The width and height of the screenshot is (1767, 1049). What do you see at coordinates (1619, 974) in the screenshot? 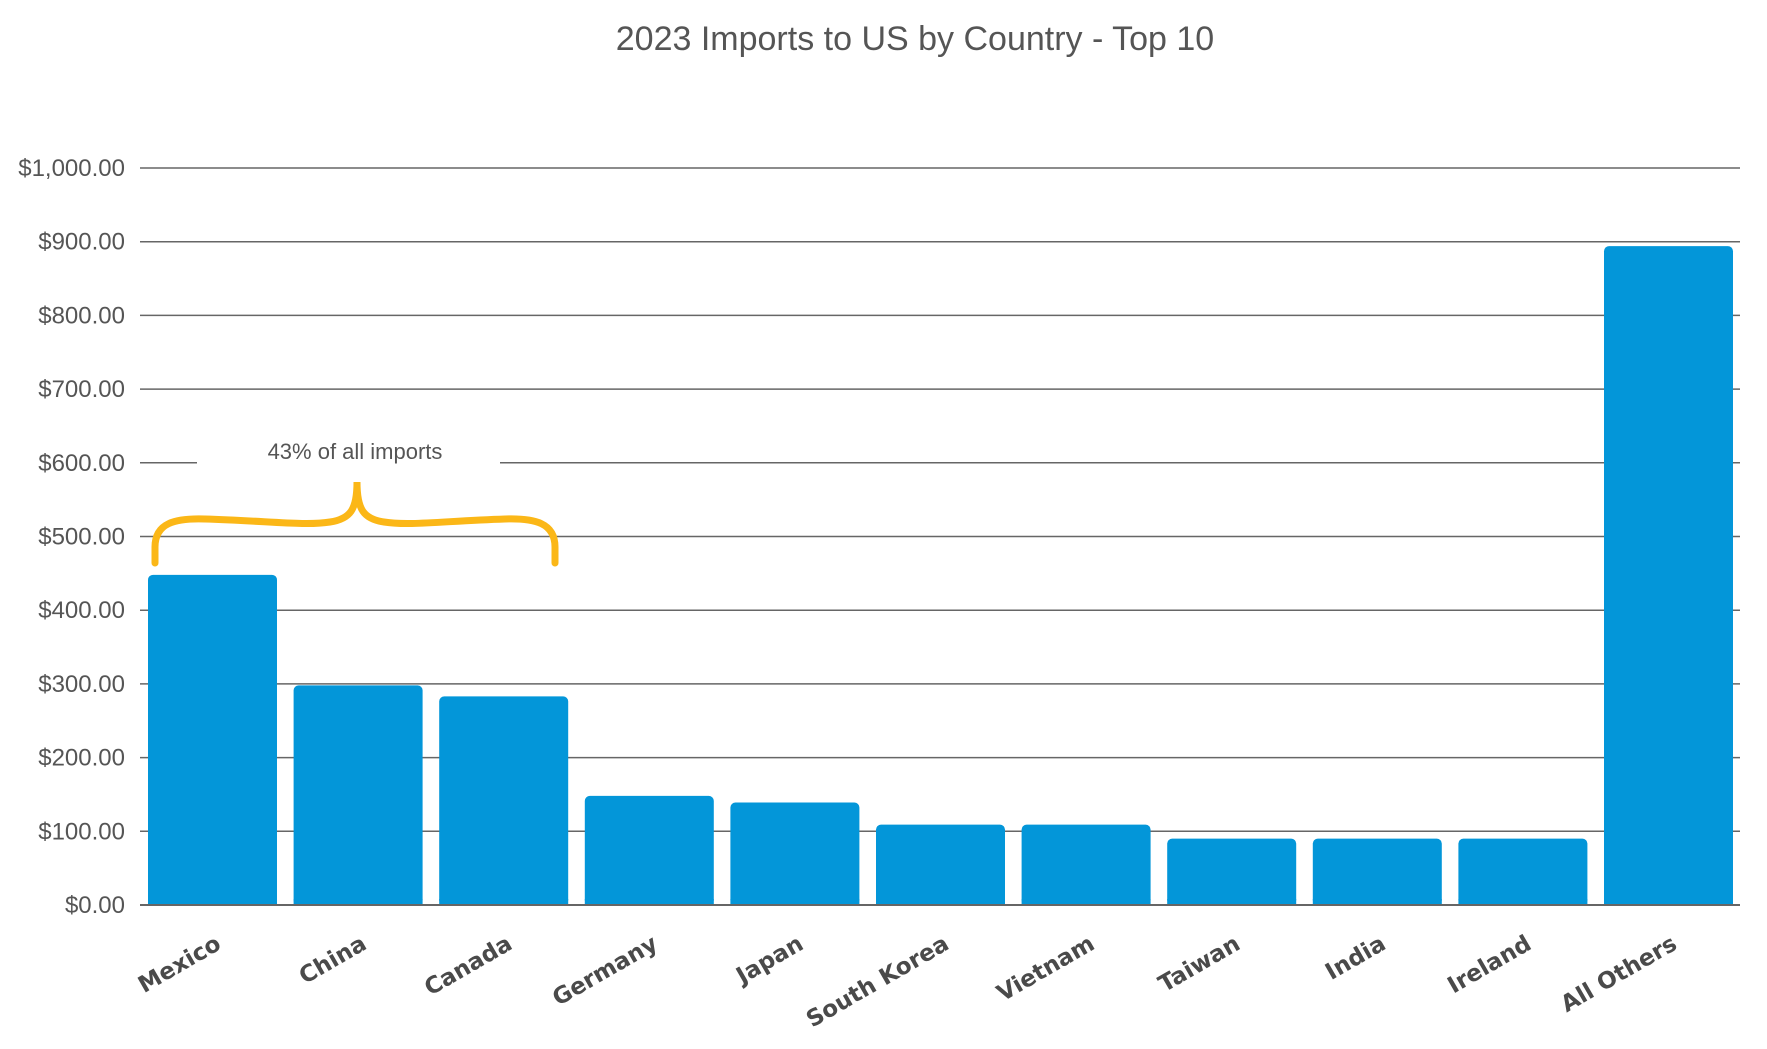
I see `x-tick-label: All Others` at bounding box center [1619, 974].